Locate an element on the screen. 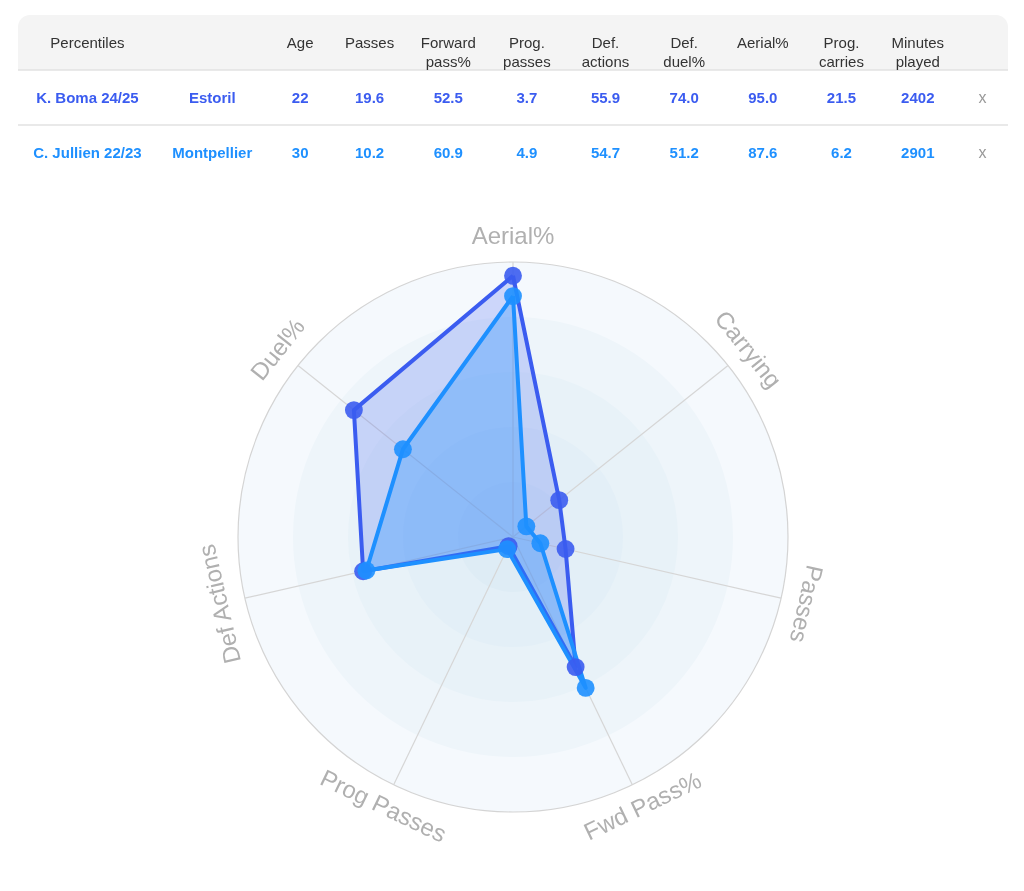 Image resolution: width=1024 pixels, height=891 pixels. spoke-label: Aerial% is located at coordinates (513, 236).